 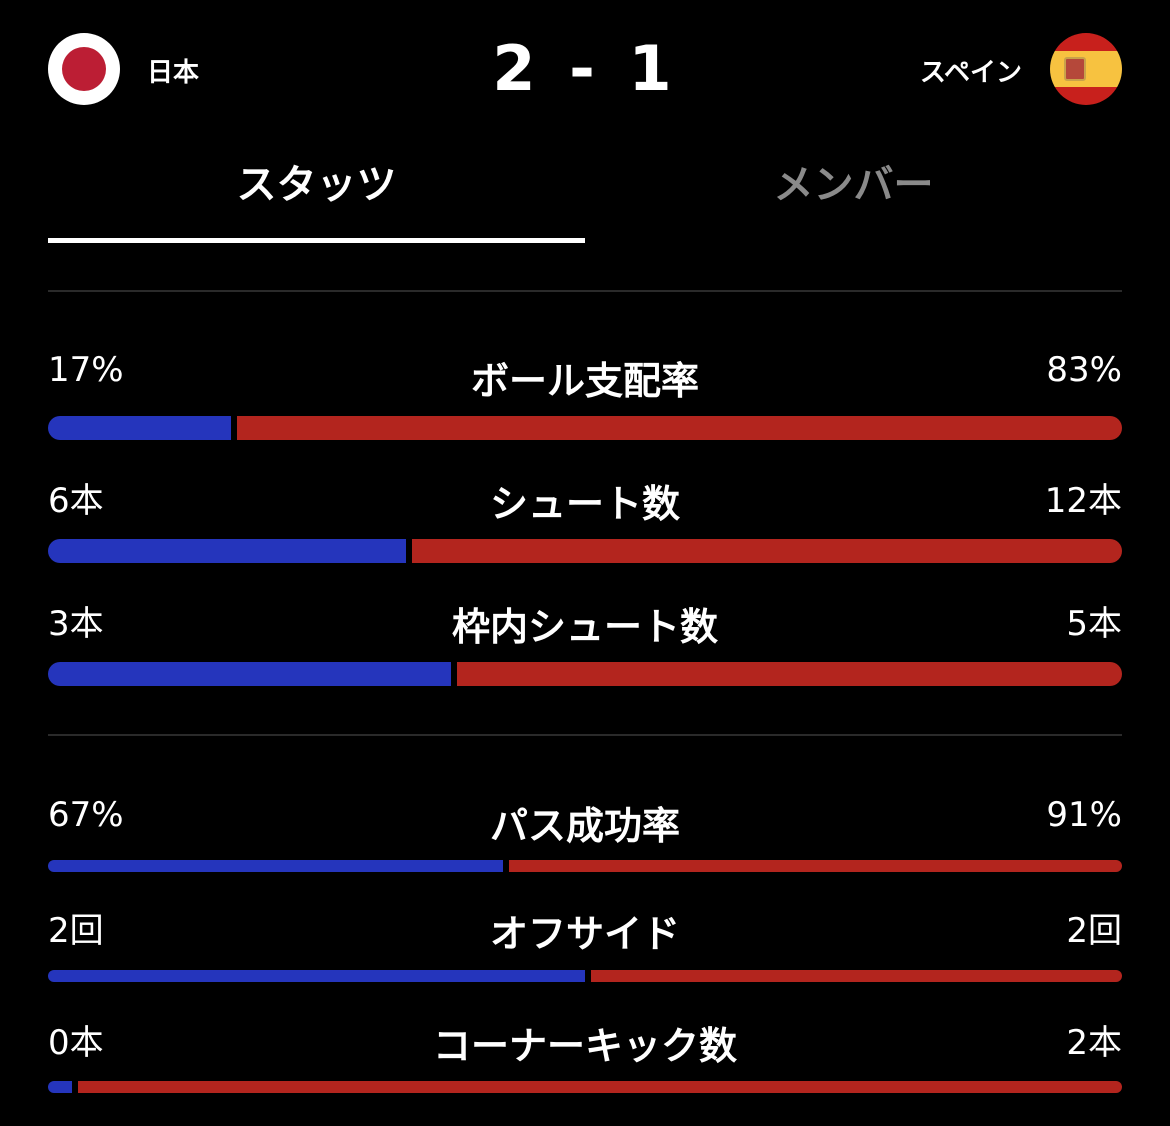 What do you see at coordinates (76, 501) in the screenshot?
I see `home-stat-value: 6本` at bounding box center [76, 501].